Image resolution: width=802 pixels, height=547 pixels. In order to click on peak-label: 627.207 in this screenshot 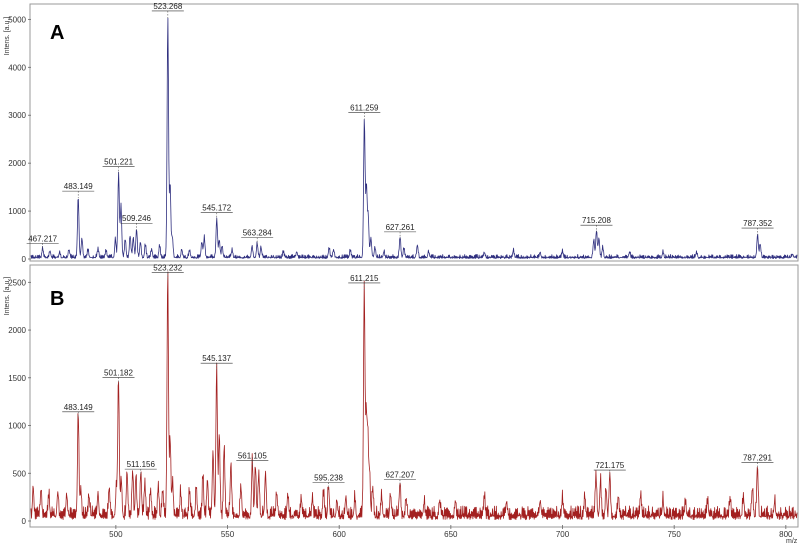, I will do `click(399, 475)`.